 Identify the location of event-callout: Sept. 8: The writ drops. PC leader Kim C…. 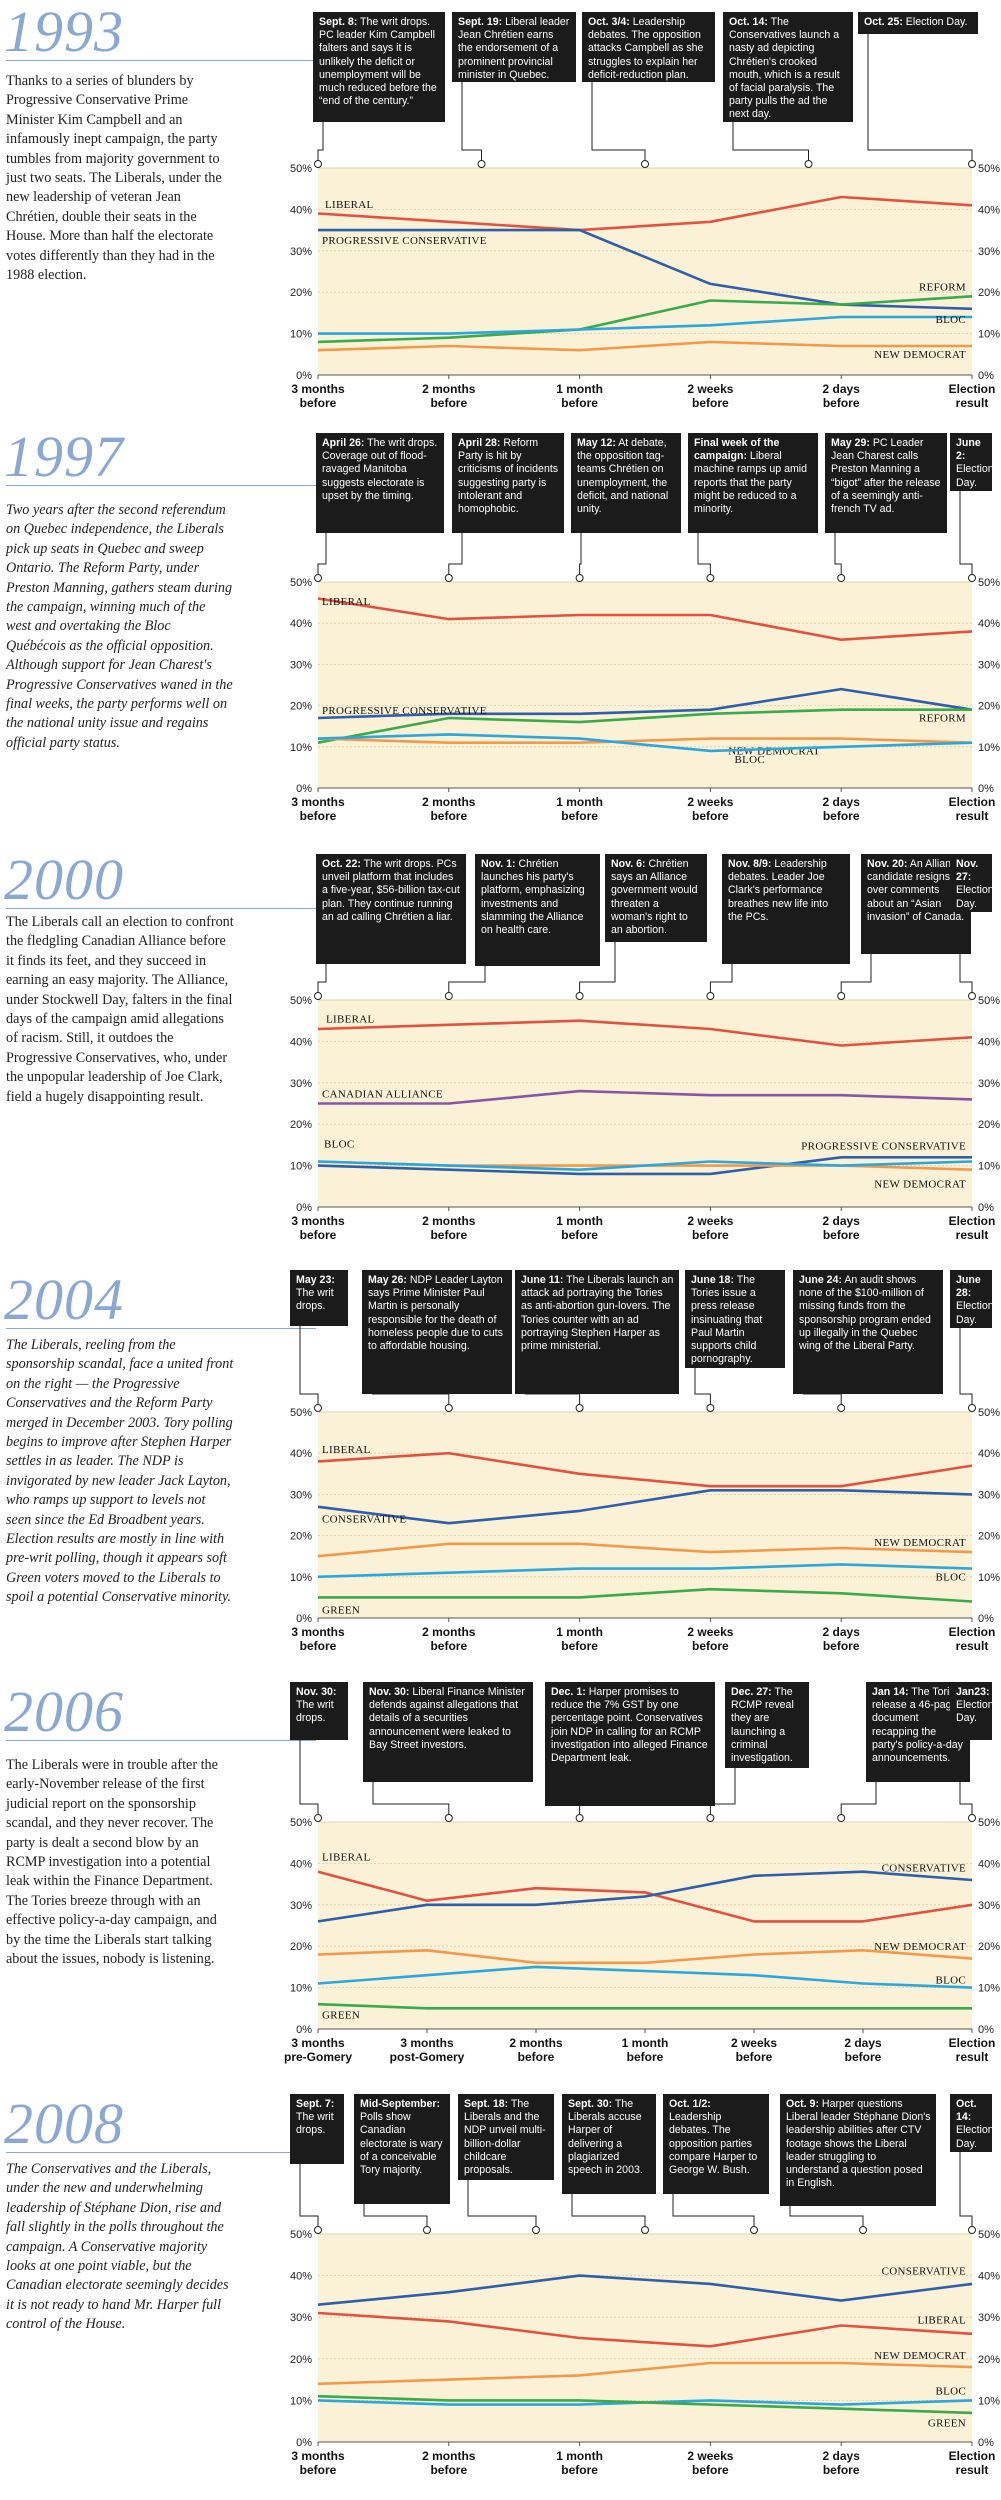
(379, 67).